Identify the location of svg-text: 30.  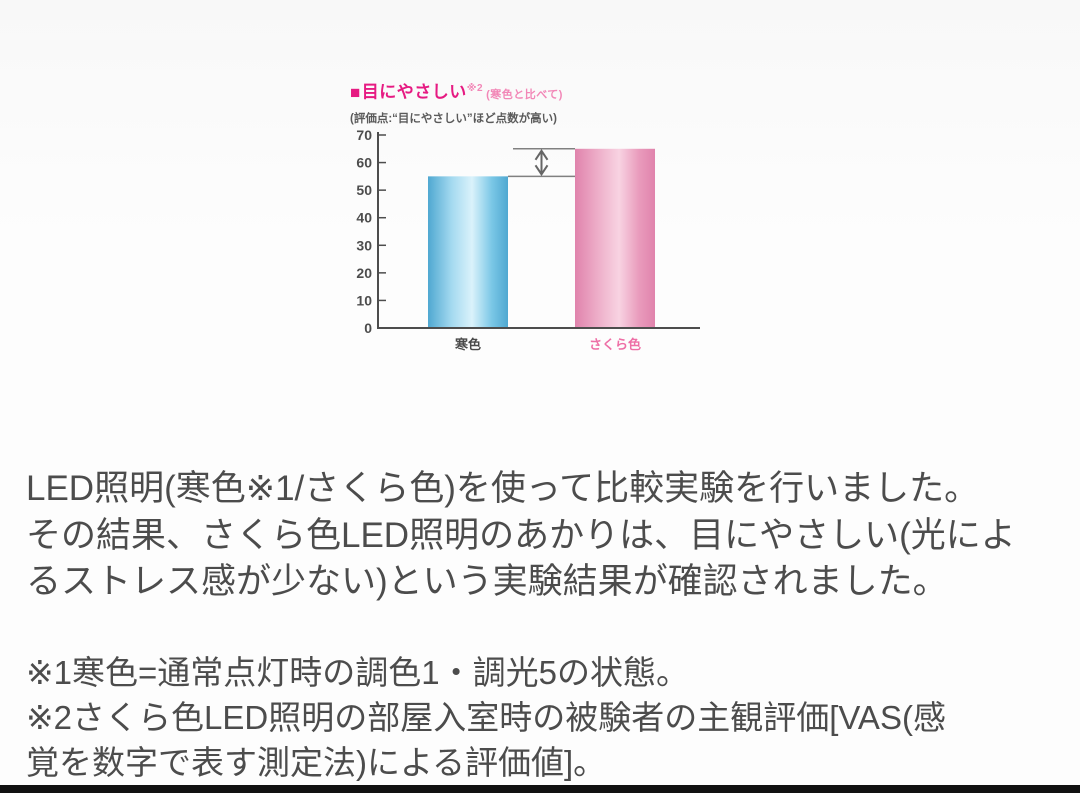
(364, 245).